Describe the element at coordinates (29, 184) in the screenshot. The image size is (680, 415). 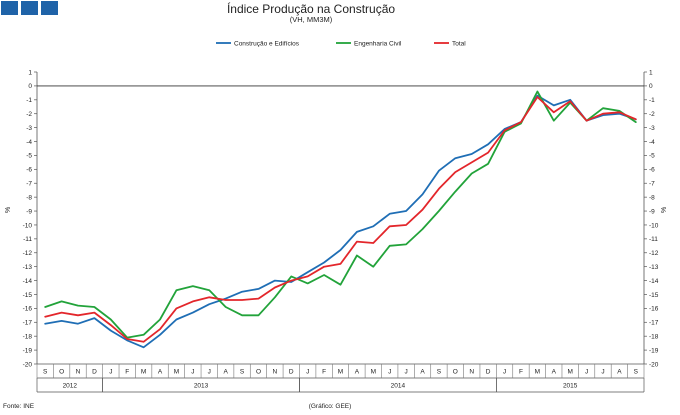
I see `y-tick-label-left: -7` at that location.